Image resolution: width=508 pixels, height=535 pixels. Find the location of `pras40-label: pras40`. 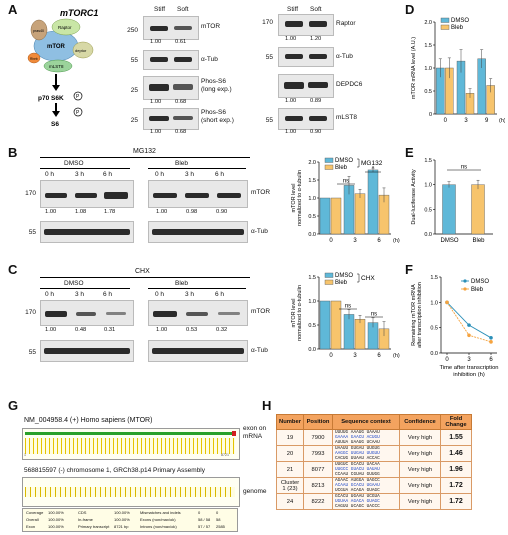

pras40-label: pras40 is located at coordinates (38, 31).